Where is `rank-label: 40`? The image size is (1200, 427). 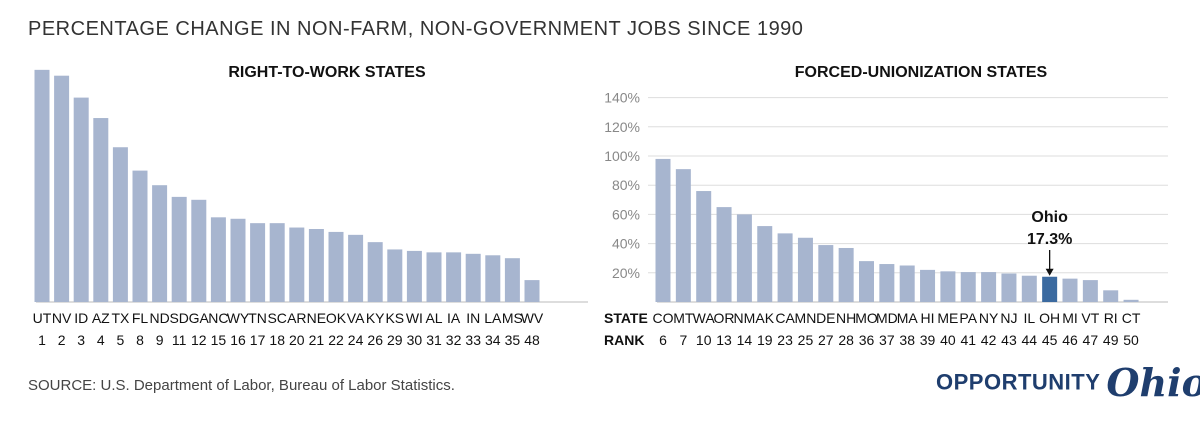 rank-label: 40 is located at coordinates (948, 340).